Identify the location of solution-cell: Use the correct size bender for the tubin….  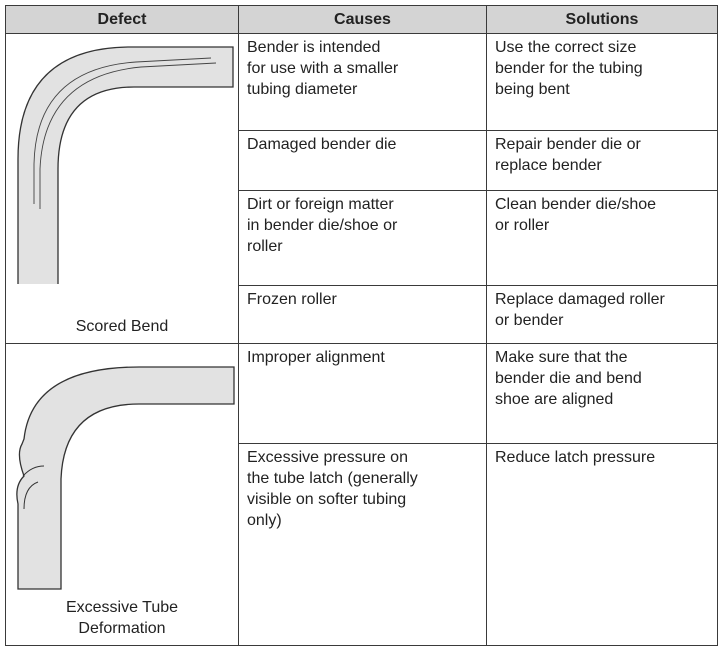
(602, 82).